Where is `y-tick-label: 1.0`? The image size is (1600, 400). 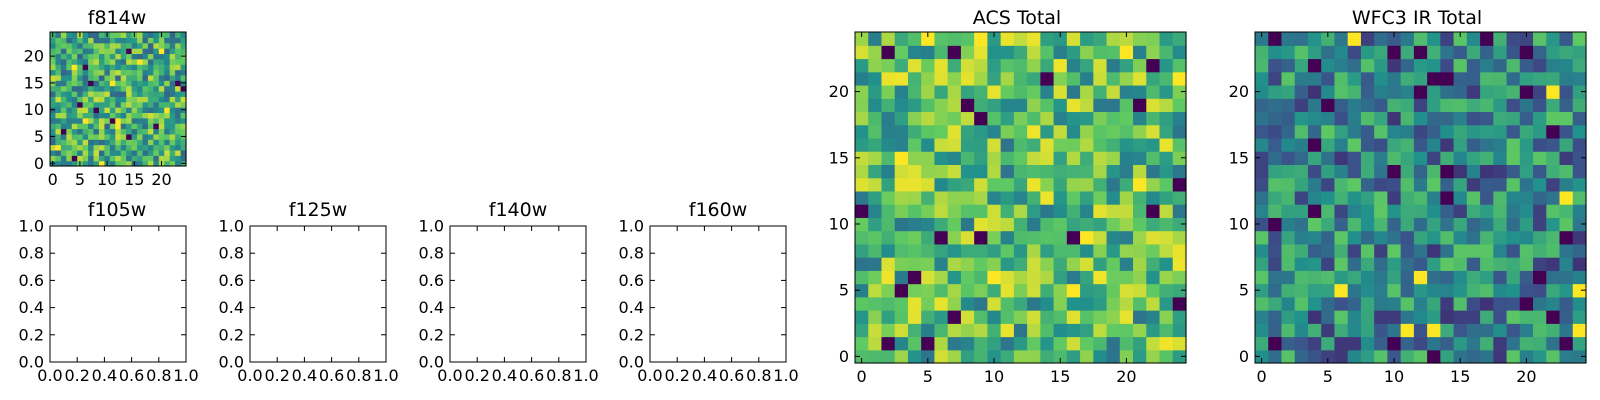 y-tick-label: 1.0 is located at coordinates (631, 226).